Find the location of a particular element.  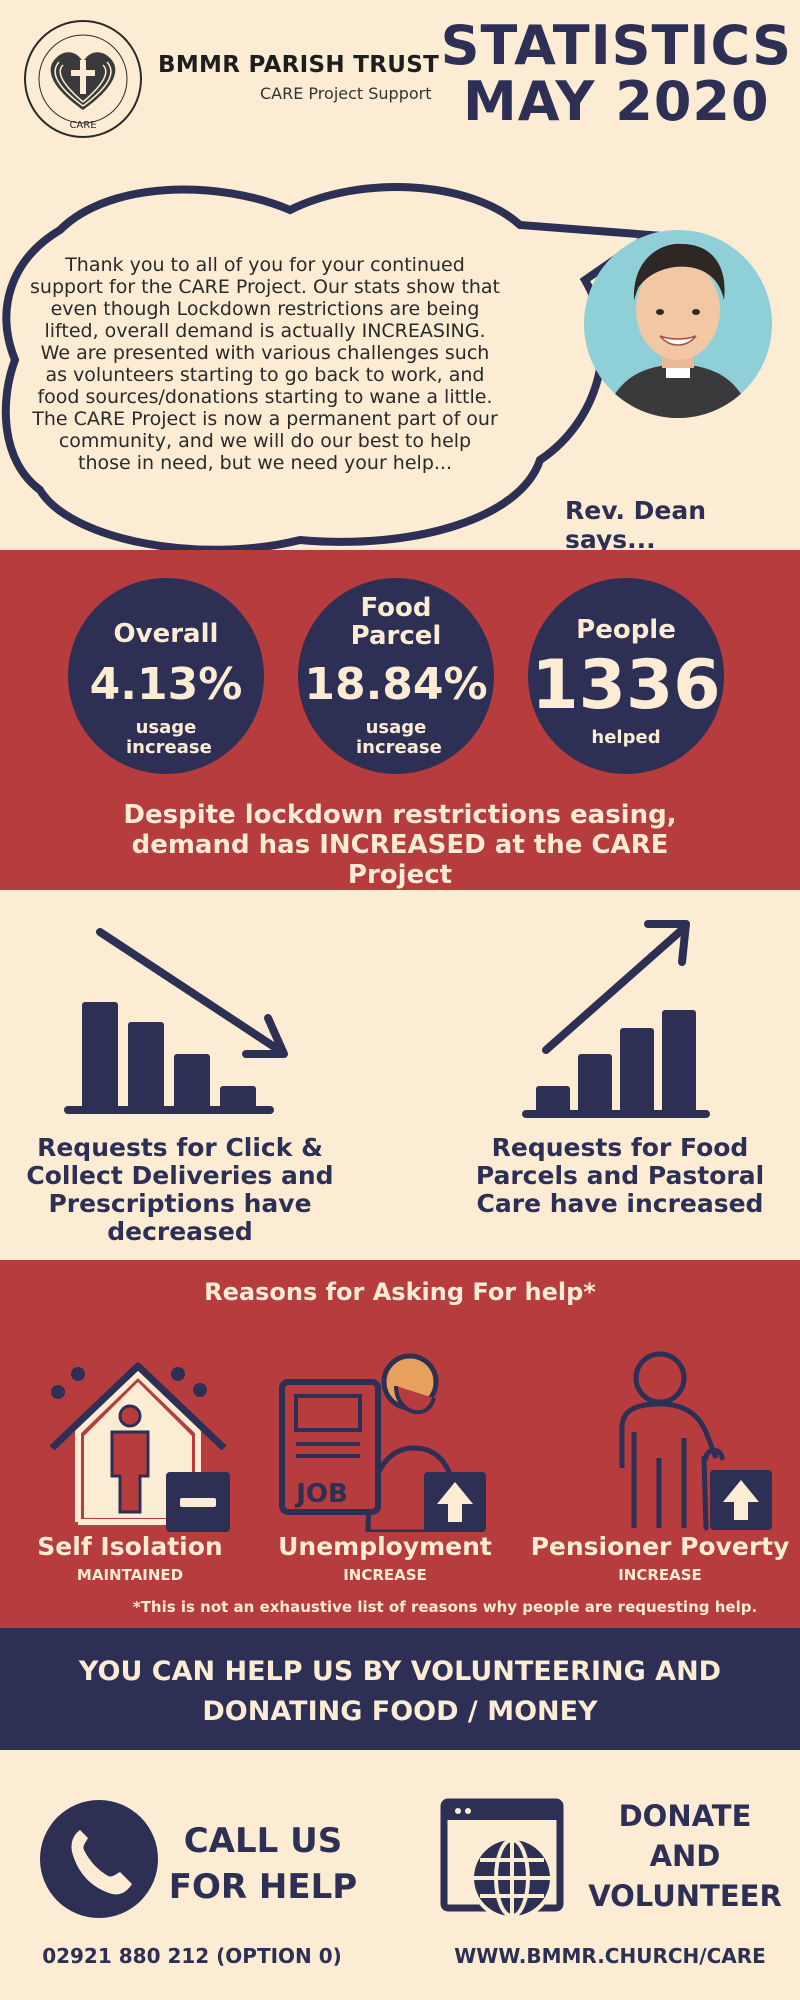

reason-label: Unemployment is located at coordinates (385, 1546).